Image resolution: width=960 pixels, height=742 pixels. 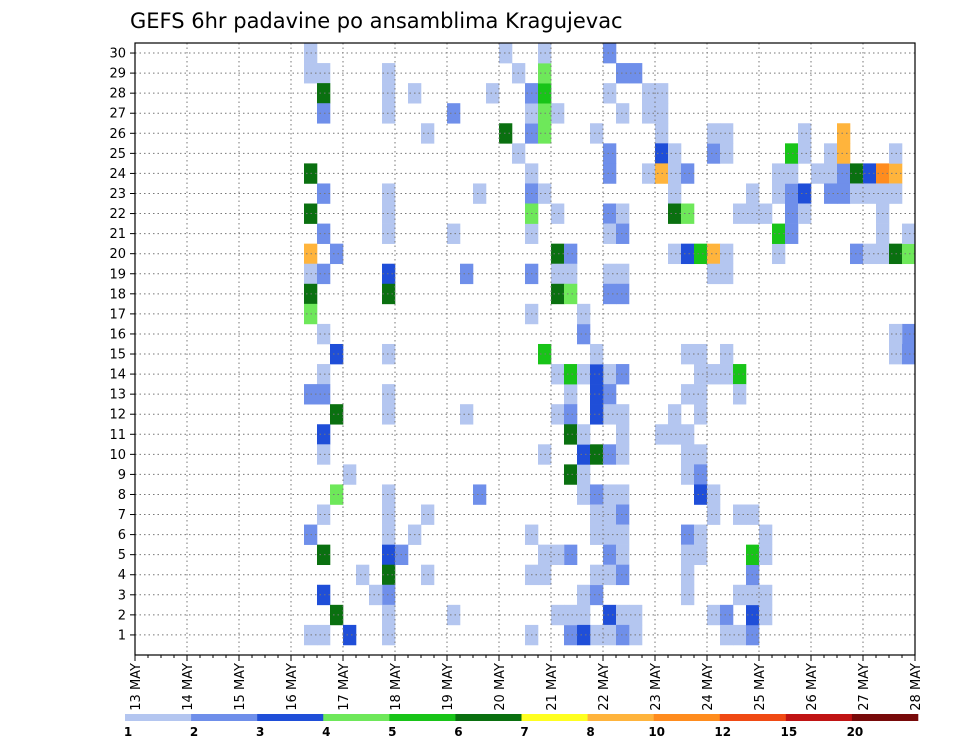 What do you see at coordinates (122, 475) in the screenshot?
I see `y-tick-label: 9` at bounding box center [122, 475].